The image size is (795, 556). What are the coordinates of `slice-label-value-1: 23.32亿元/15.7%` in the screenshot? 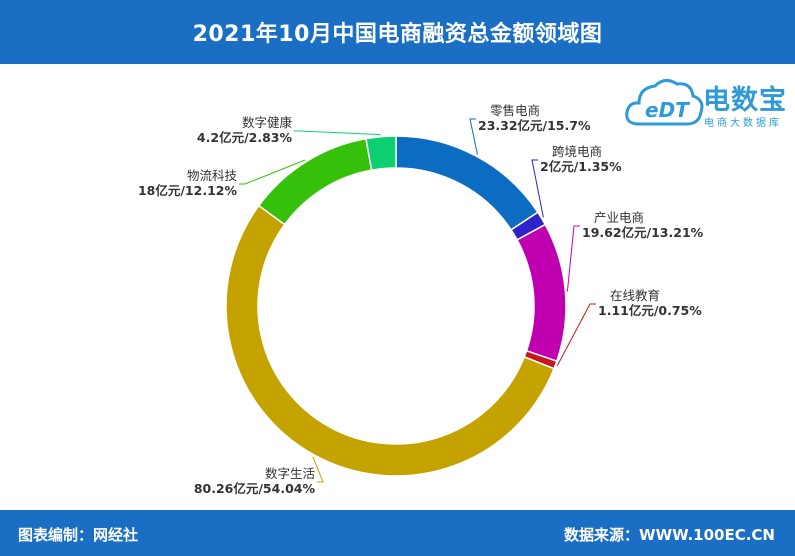 It's located at (534, 125).